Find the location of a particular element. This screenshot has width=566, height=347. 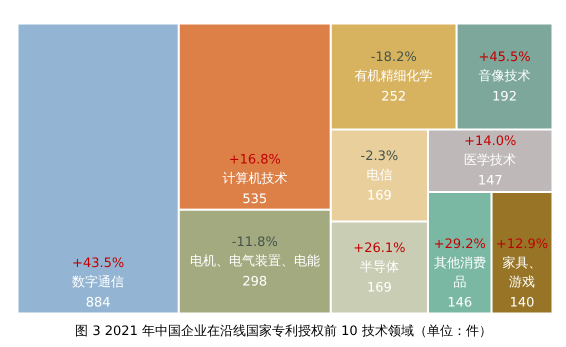

data-label: 252 is located at coordinates (393, 96).